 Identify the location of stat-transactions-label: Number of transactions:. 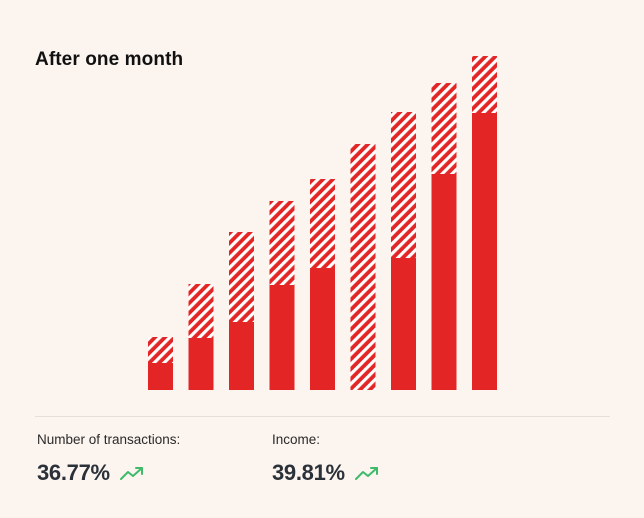
(109, 439).